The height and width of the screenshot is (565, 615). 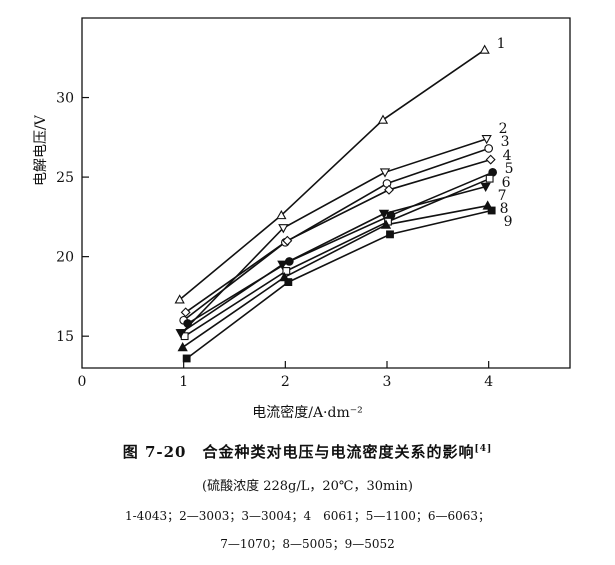 What do you see at coordinates (508, 222) in the screenshot?
I see `series-label-9: 9` at bounding box center [508, 222].